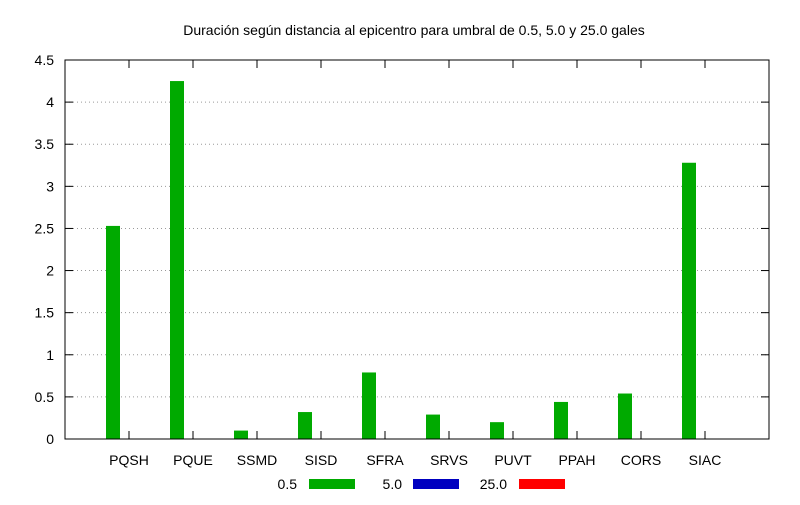 This screenshot has width=800, height=505. Describe the element at coordinates (449, 460) in the screenshot. I see `x-tick-label: SRVS` at that location.